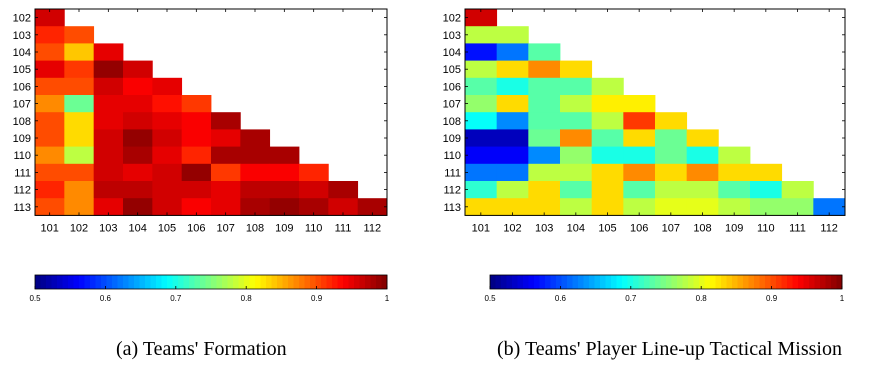  I want to click on x-tick-label: 111, so click(343, 228).